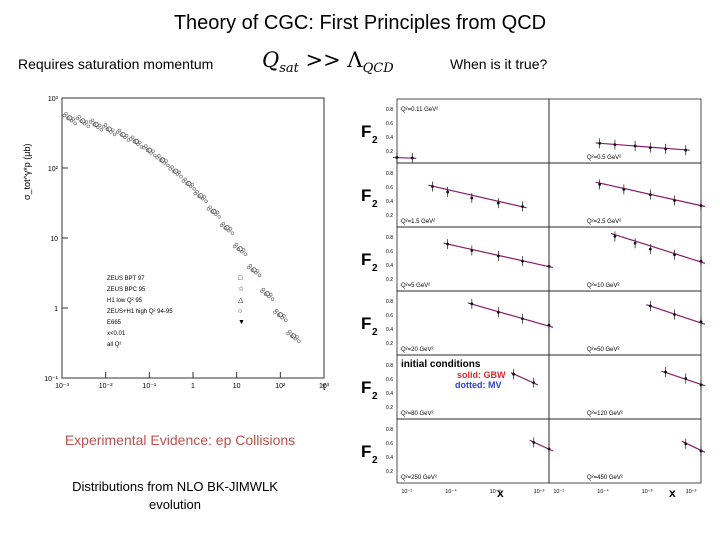 The image size is (720, 540). Describe the element at coordinates (116, 64) in the screenshot. I see `requires-label: Requires saturation momentum` at that location.